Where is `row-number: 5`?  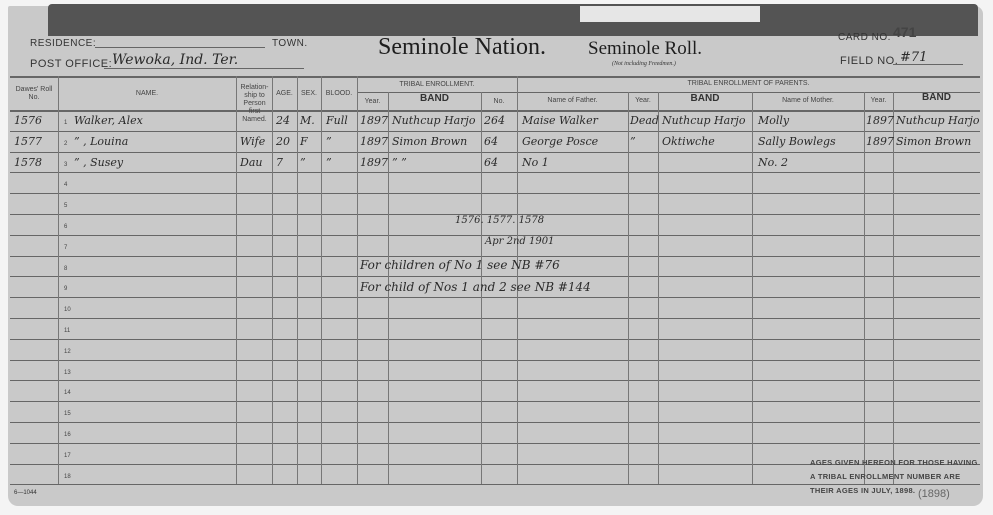
row-number: 5 is located at coordinates (66, 206).